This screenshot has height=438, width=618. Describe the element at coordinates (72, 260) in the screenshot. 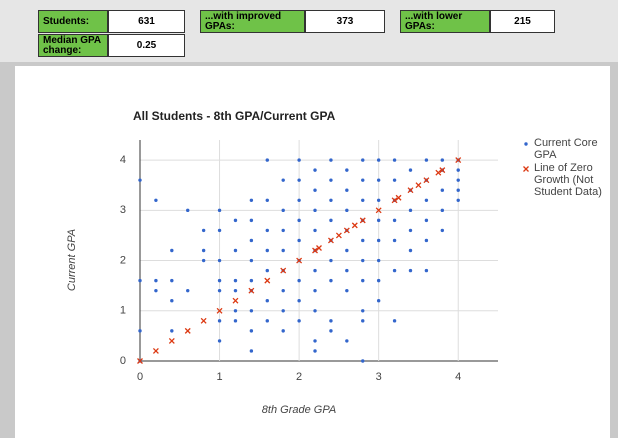

I see `y-axis-label: Current GPA` at that location.